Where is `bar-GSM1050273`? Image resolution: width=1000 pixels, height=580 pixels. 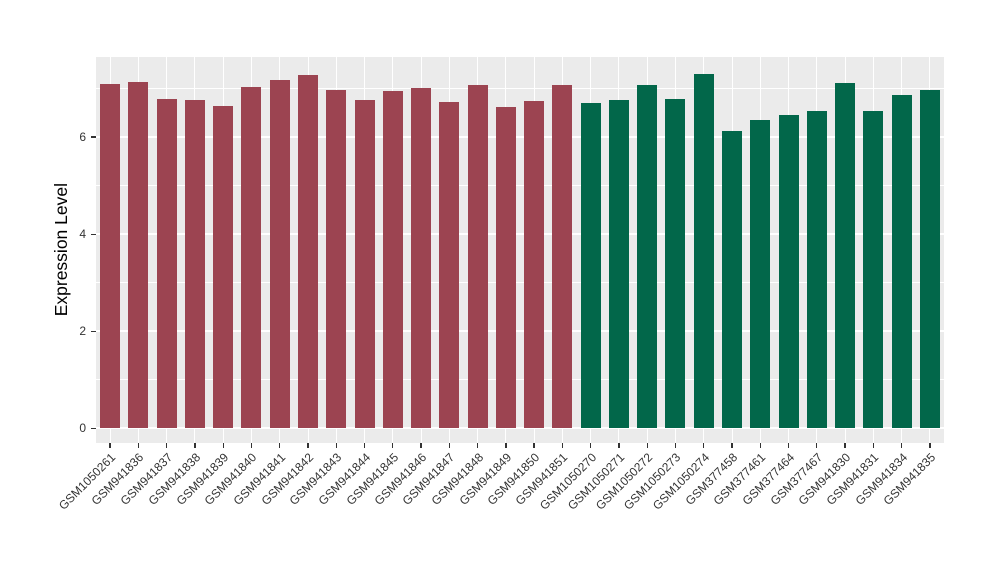 bar-GSM1050273 is located at coordinates (675, 263).